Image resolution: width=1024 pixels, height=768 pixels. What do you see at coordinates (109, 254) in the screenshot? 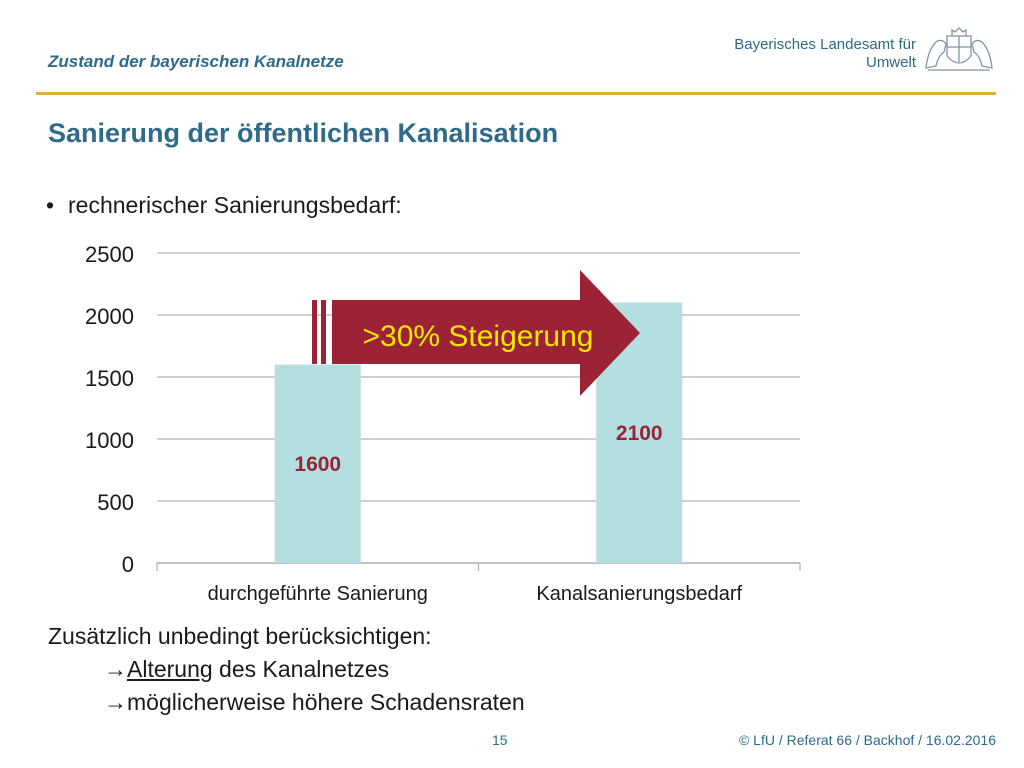
I see `y-tick-label: 2500` at bounding box center [109, 254].